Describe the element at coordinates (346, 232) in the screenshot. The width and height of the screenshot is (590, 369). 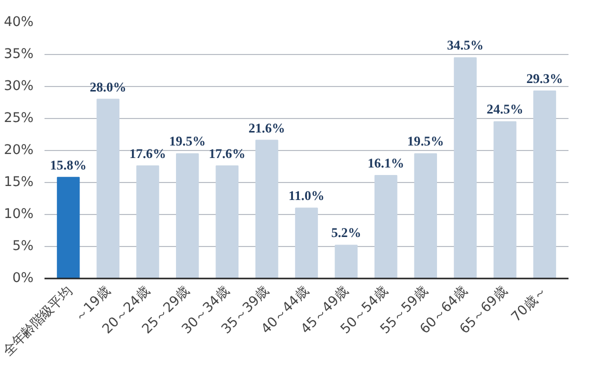
I see `data-label: 5.2%` at that location.